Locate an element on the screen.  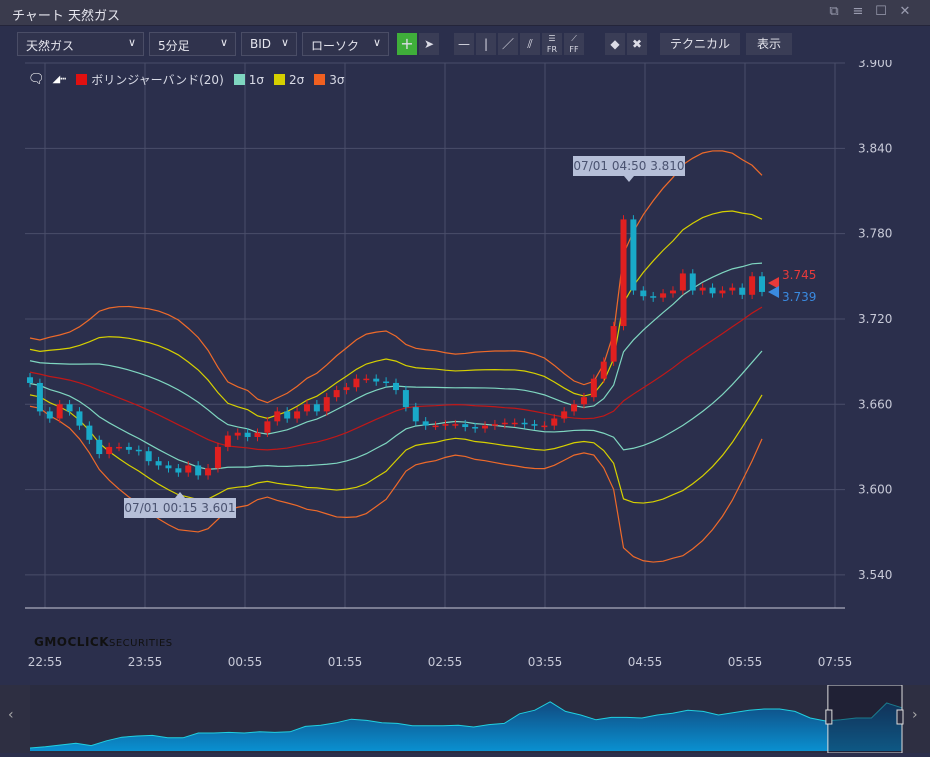
legend-swatch-3s is located at coordinates (320, 79).